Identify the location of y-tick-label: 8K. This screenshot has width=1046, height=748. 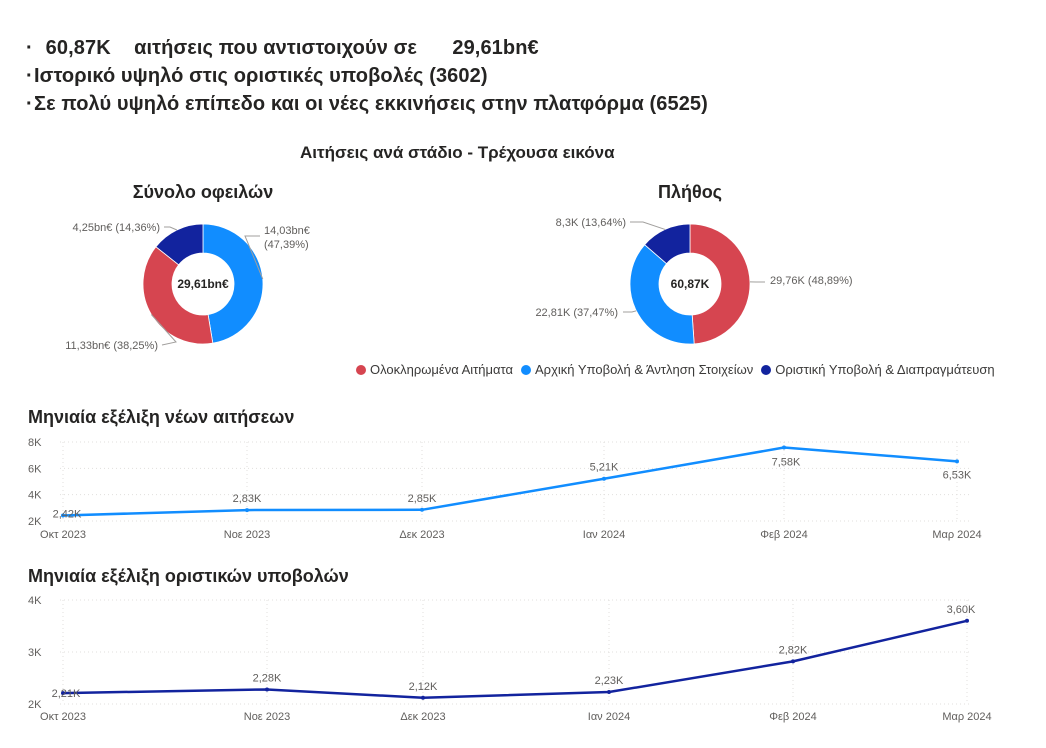
(35, 443).